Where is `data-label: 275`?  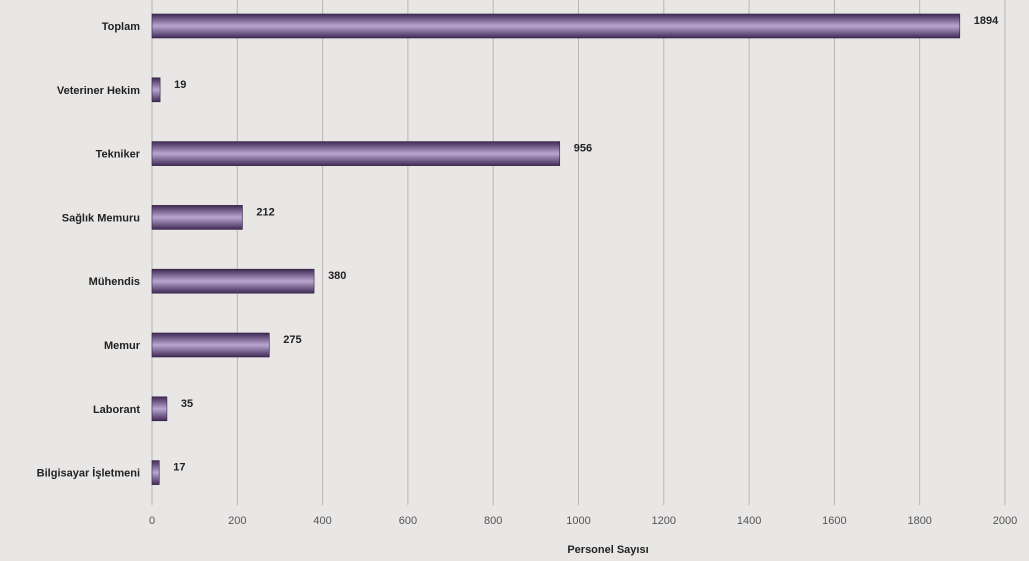
data-label: 275 is located at coordinates (292, 340).